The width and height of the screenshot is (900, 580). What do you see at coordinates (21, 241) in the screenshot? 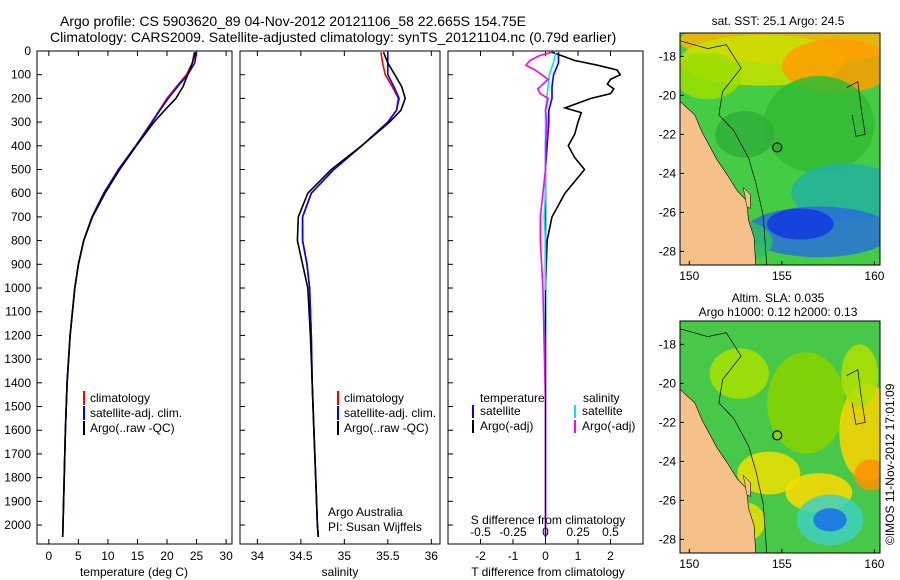
I see `y-tick-label: 800` at bounding box center [21, 241].